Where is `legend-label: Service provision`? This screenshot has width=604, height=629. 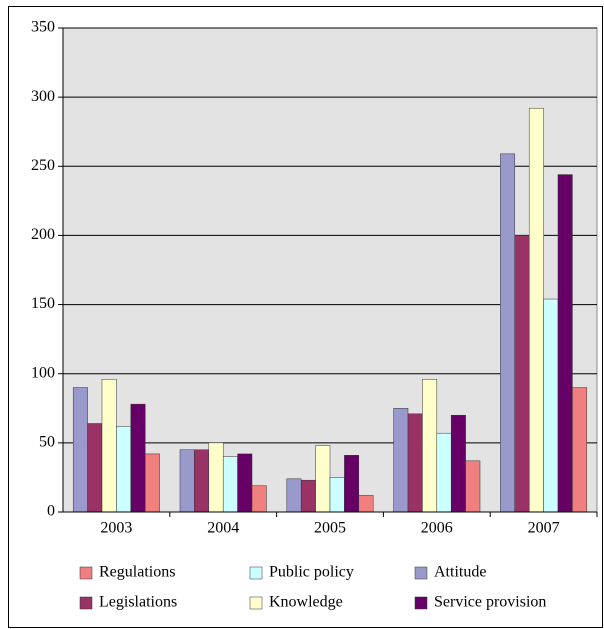
legend-label: Service provision is located at coordinates (490, 602).